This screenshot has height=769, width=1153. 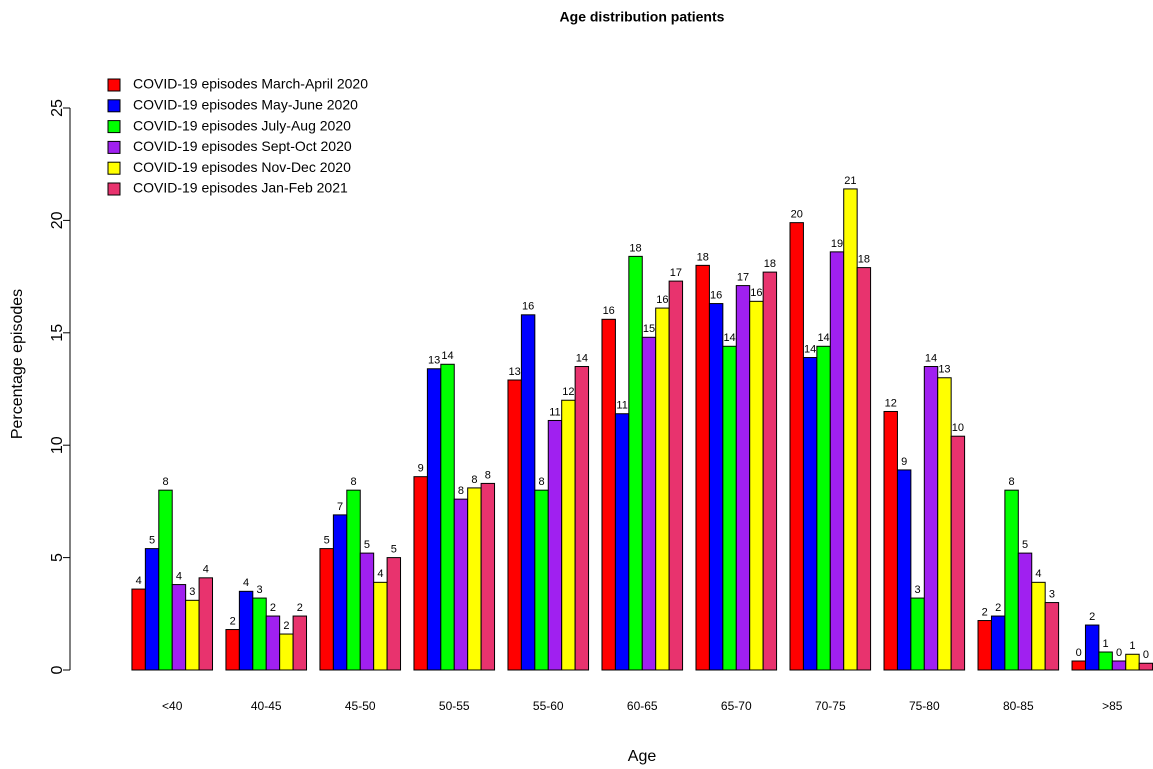 What do you see at coordinates (837, 244) in the screenshot?
I see `data-label: 19` at bounding box center [837, 244].